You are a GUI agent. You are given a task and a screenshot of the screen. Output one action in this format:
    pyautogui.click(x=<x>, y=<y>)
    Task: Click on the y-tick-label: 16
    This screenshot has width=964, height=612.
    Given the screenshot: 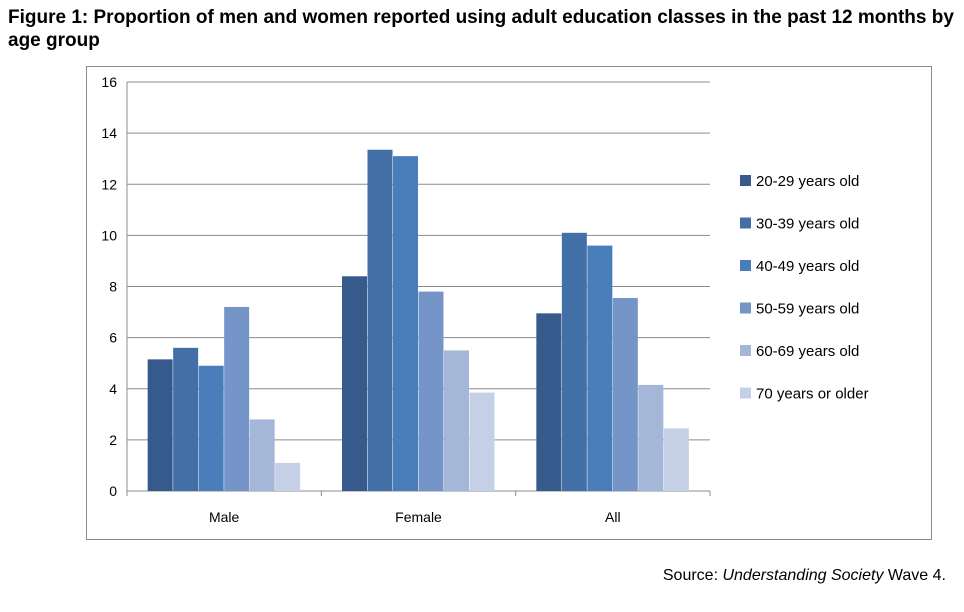 What is the action you would take?
    pyautogui.click(x=109, y=82)
    